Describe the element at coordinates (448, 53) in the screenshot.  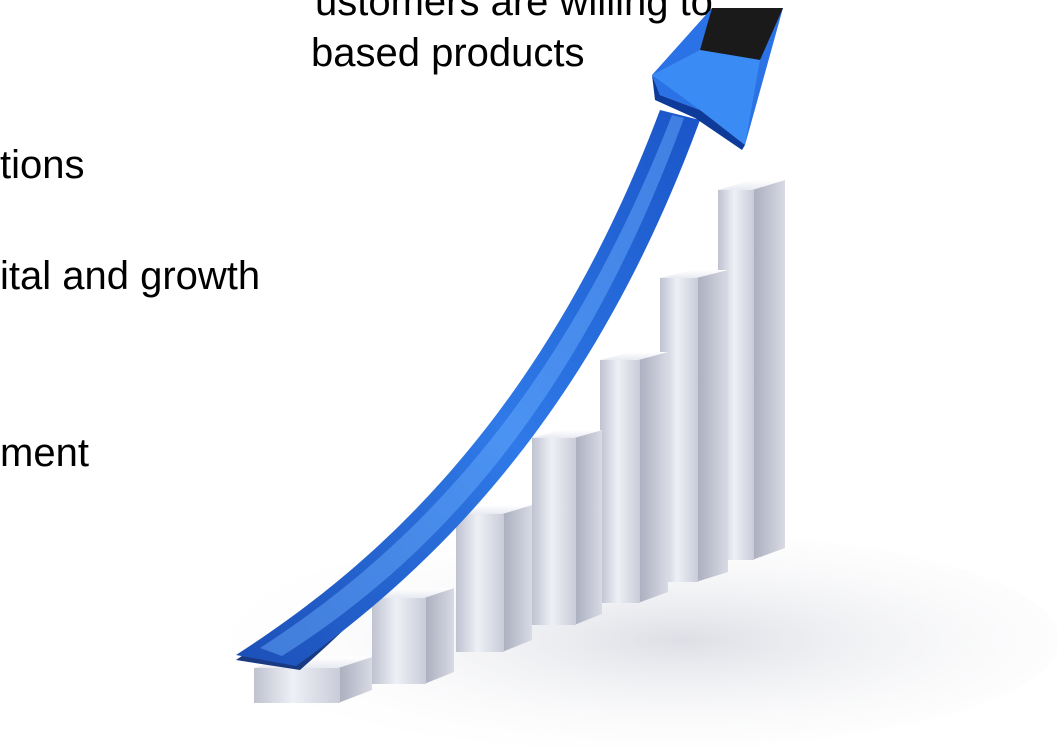
I see `text-line-2: based products` at that location.